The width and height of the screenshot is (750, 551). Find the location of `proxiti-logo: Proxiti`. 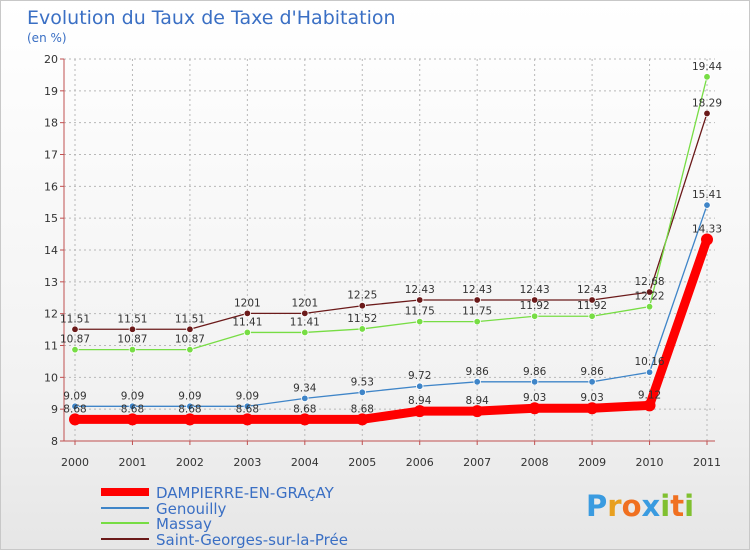

proxiti-logo: Proxiti is located at coordinates (640, 506).